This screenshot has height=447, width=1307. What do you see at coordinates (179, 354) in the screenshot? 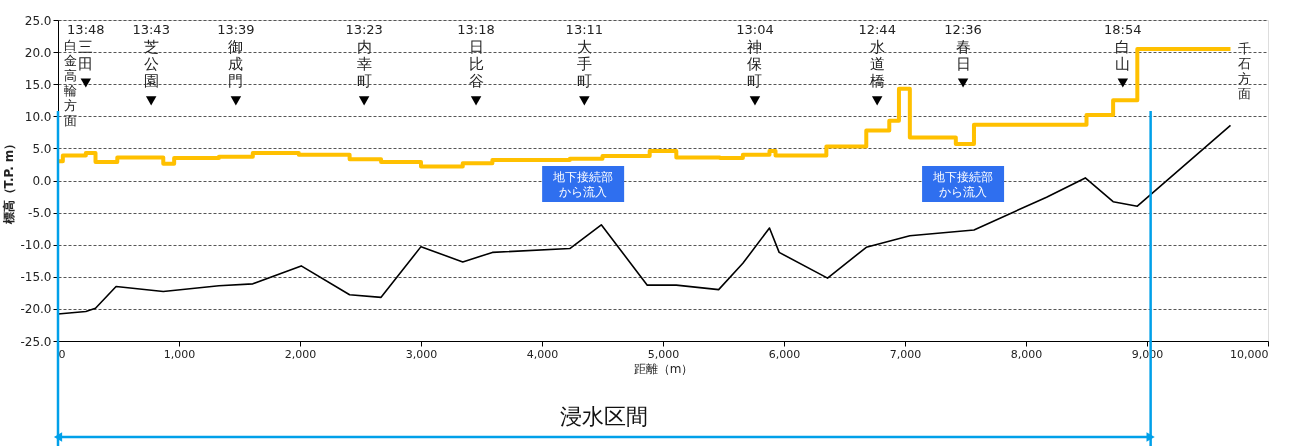
I see `x-tick-label: 1,000` at bounding box center [179, 354].